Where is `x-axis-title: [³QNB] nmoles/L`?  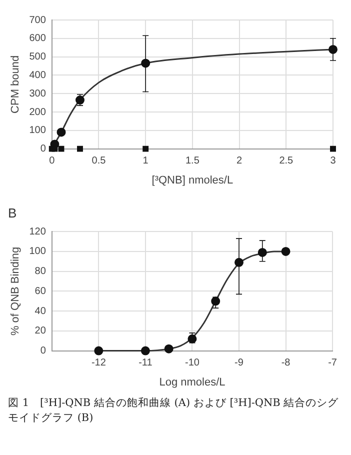
x-axis-title: [³QNB] nmoles/L is located at coordinates (193, 180).